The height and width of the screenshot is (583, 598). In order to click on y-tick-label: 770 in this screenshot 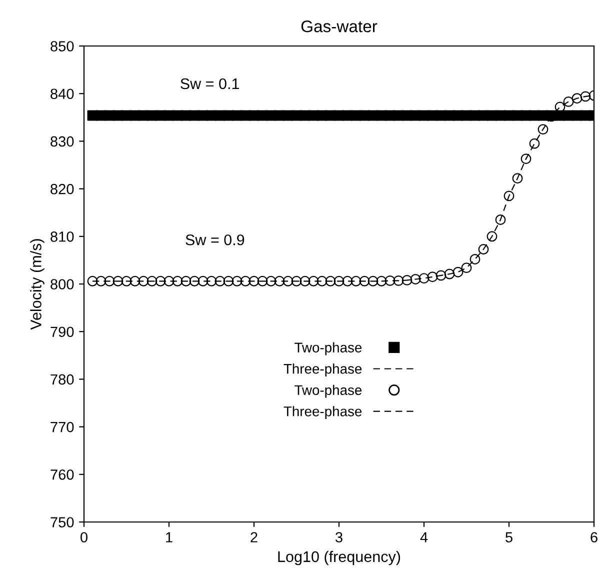, I will do `click(62, 427)`.